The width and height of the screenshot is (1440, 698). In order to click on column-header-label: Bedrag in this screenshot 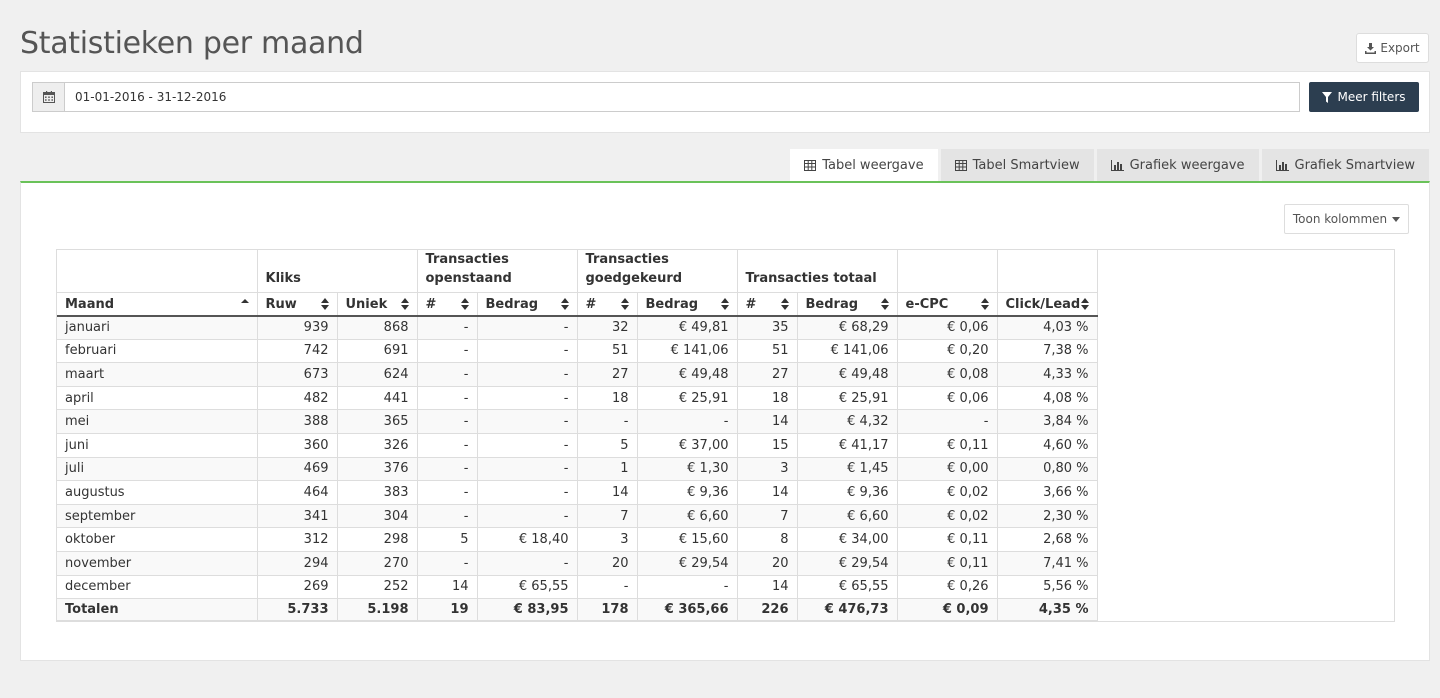, I will do `click(832, 304)`.